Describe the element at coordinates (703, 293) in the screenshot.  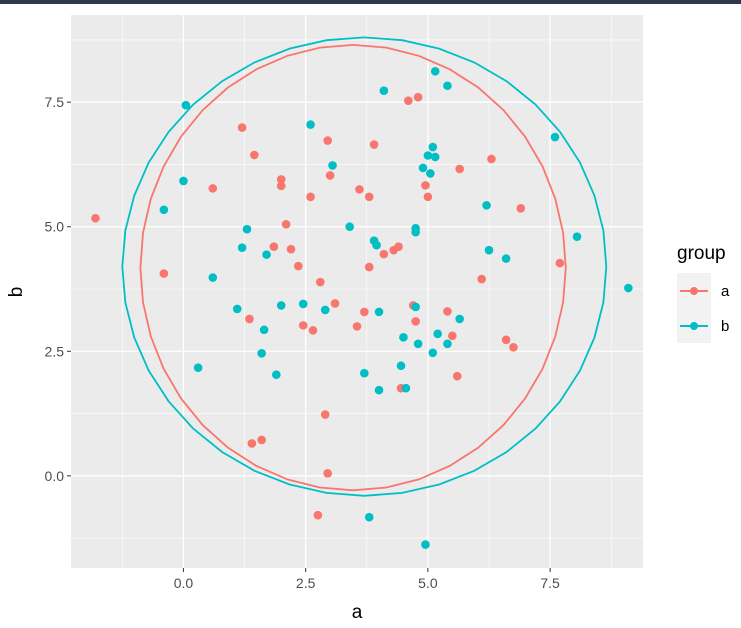
I see `legend: group a b` at that location.